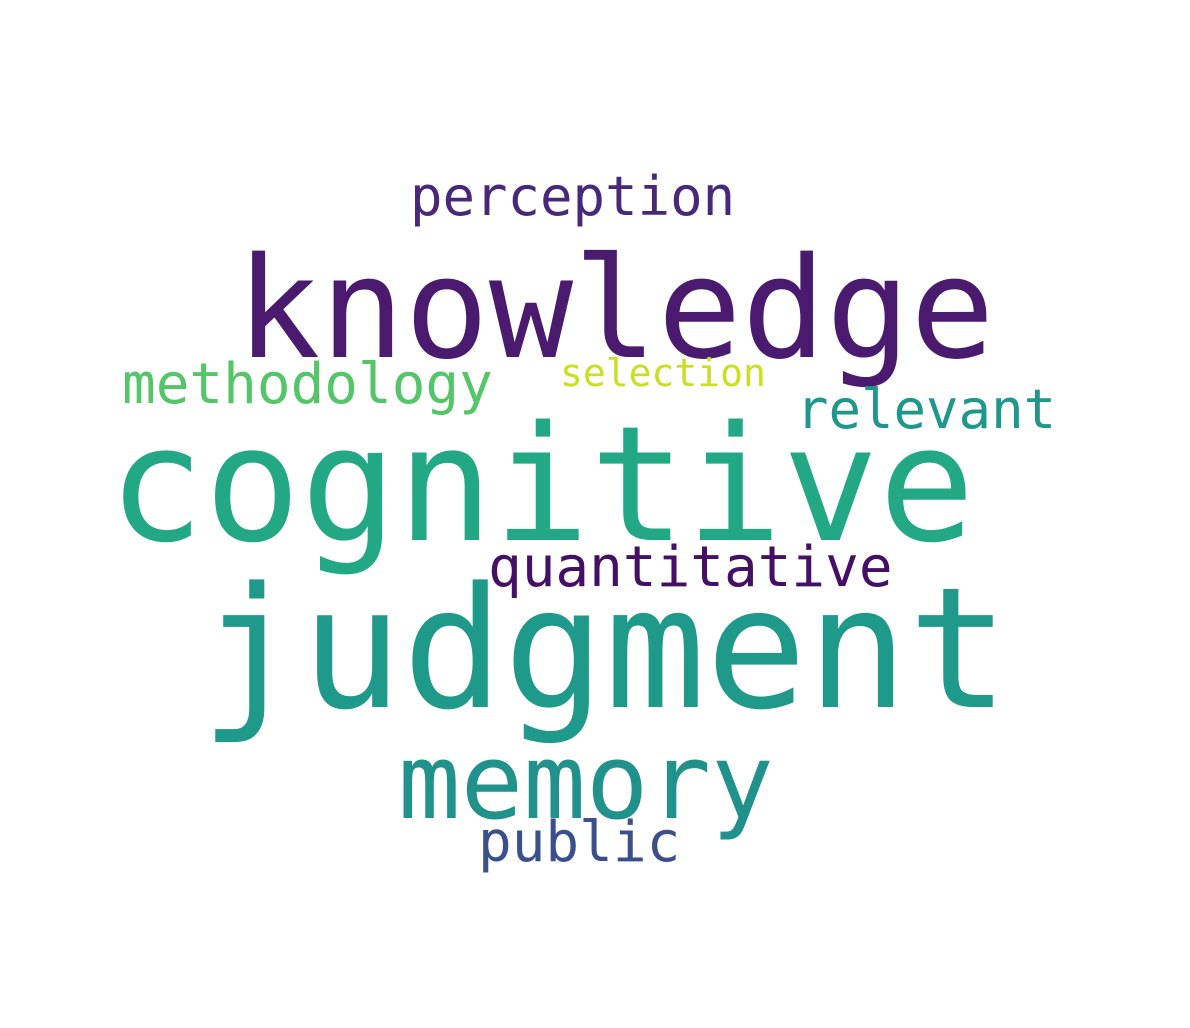 The height and width of the screenshot is (1028, 1190). What do you see at coordinates (663, 373) in the screenshot?
I see `word-selection: selection` at bounding box center [663, 373].